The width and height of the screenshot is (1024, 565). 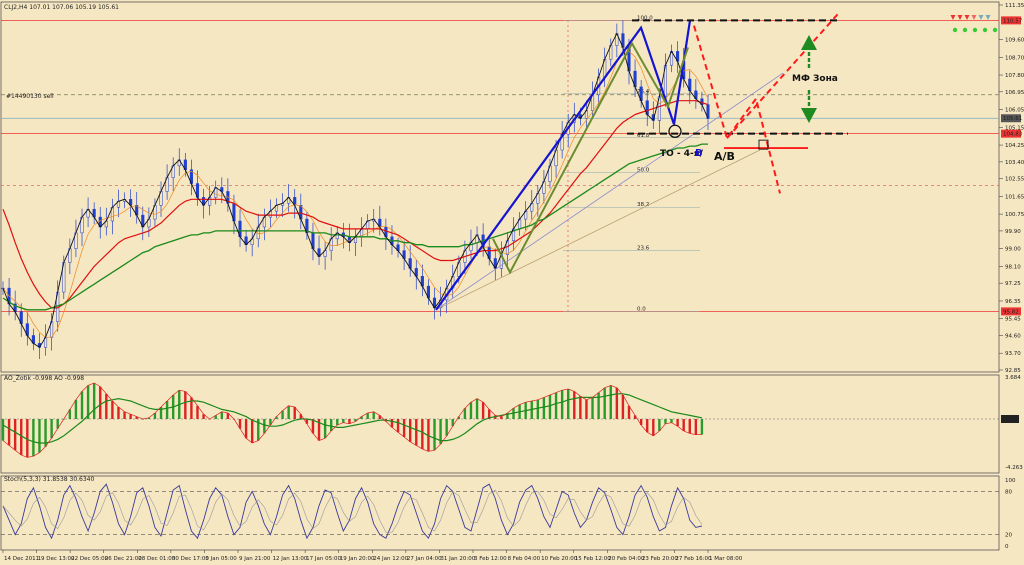 I want to click on symbol-header: CLJ2,H4 107.01 107.06 105.19 105.61, so click(x=61, y=7).